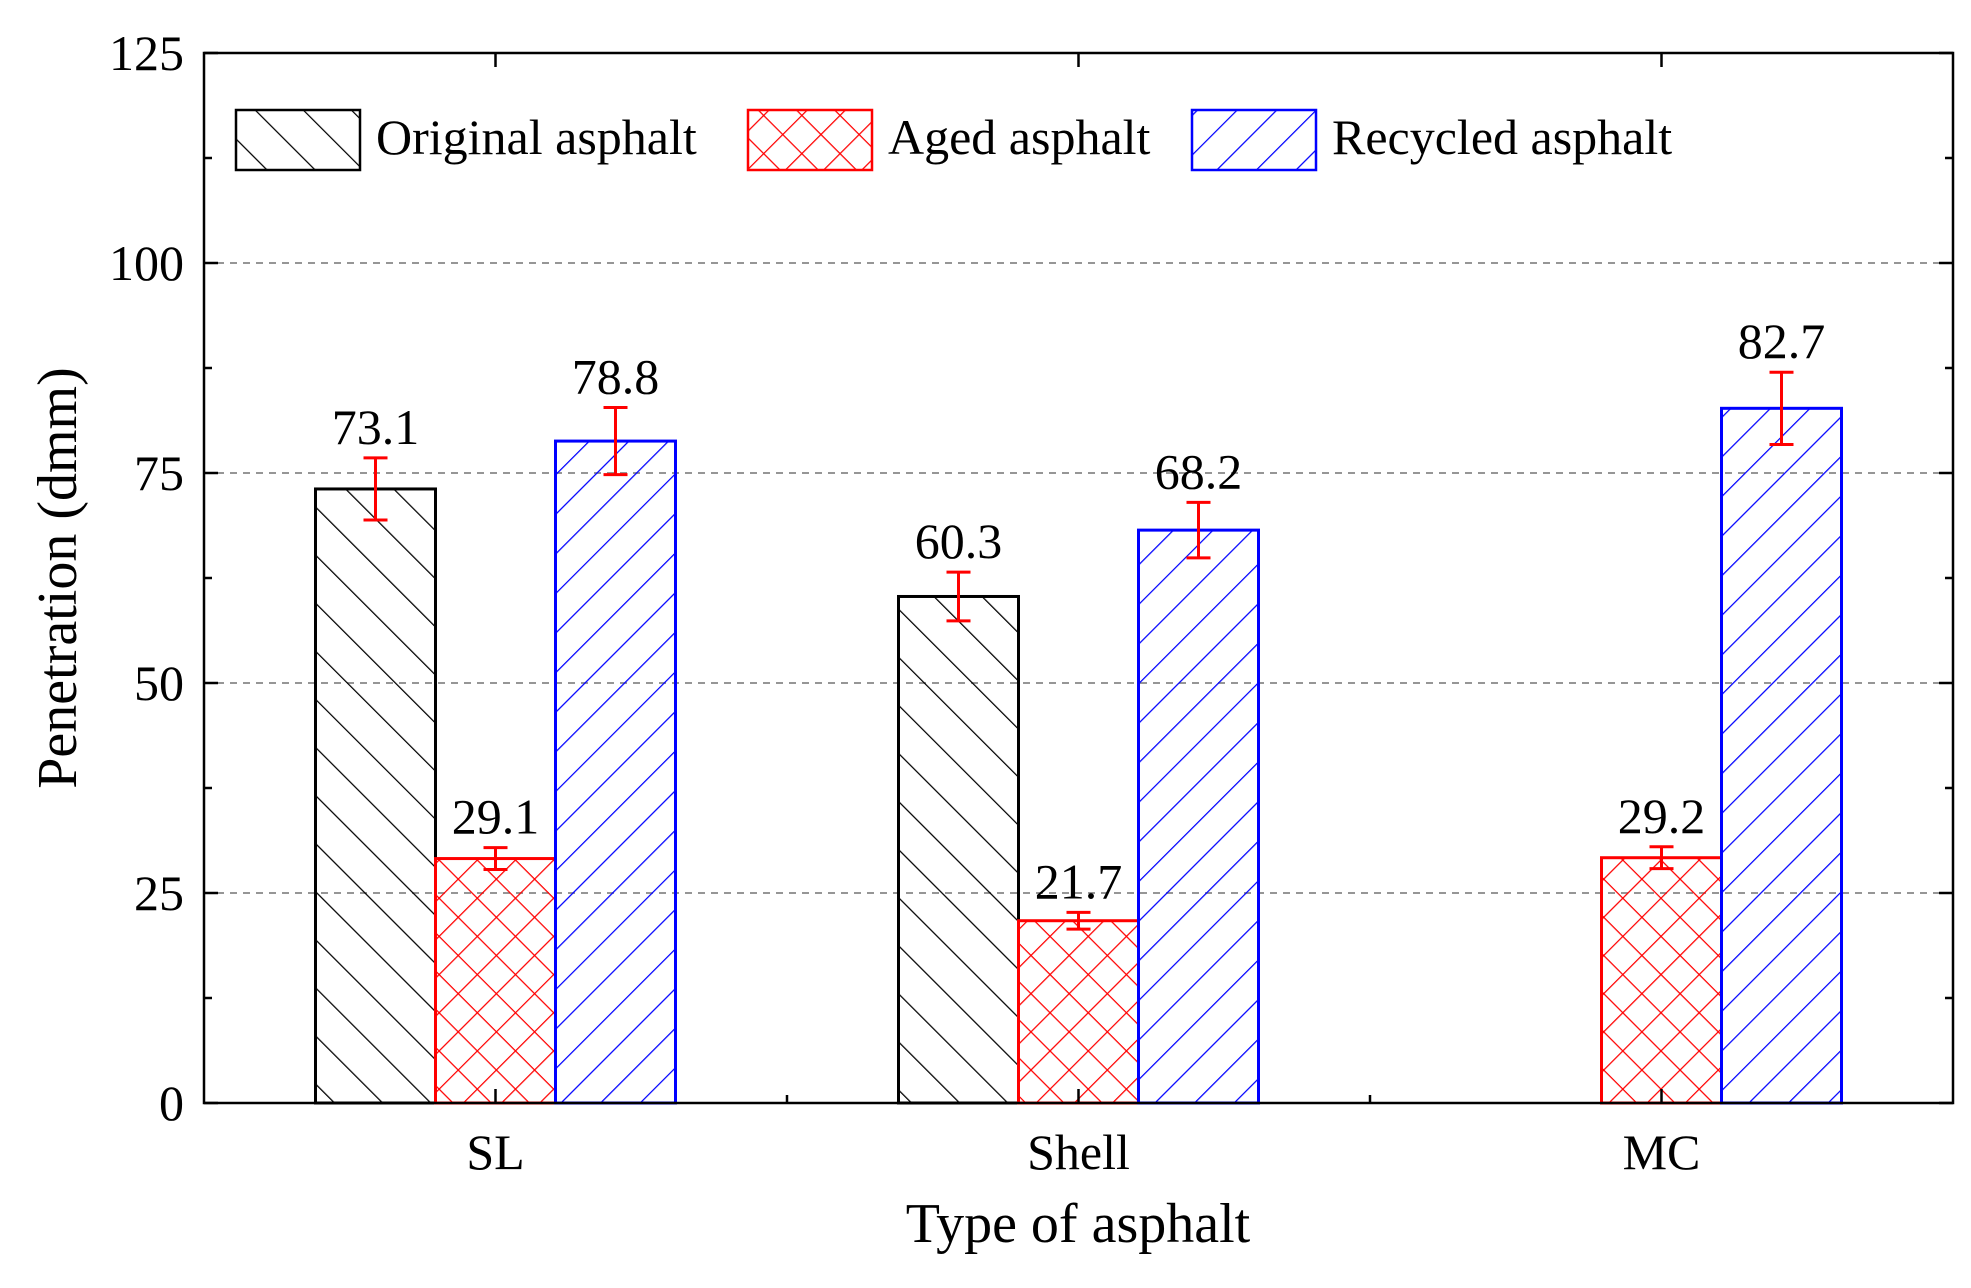  What do you see at coordinates (810, 140) in the screenshot?
I see `legend-swatch-aged` at bounding box center [810, 140].